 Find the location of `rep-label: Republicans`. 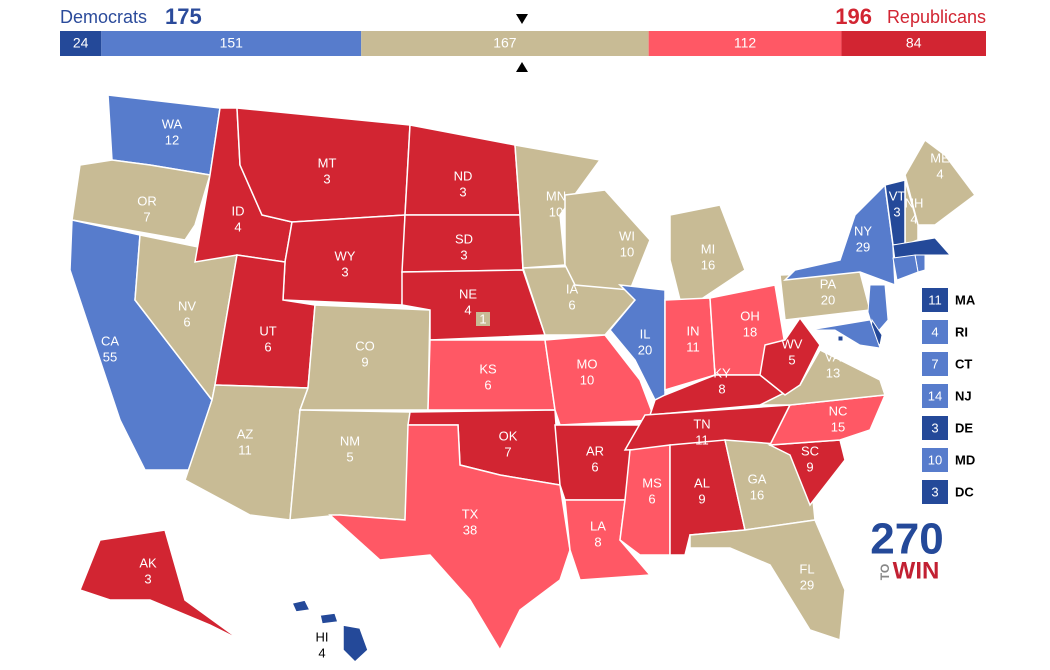

rep-label: Republicans is located at coordinates (936, 17).